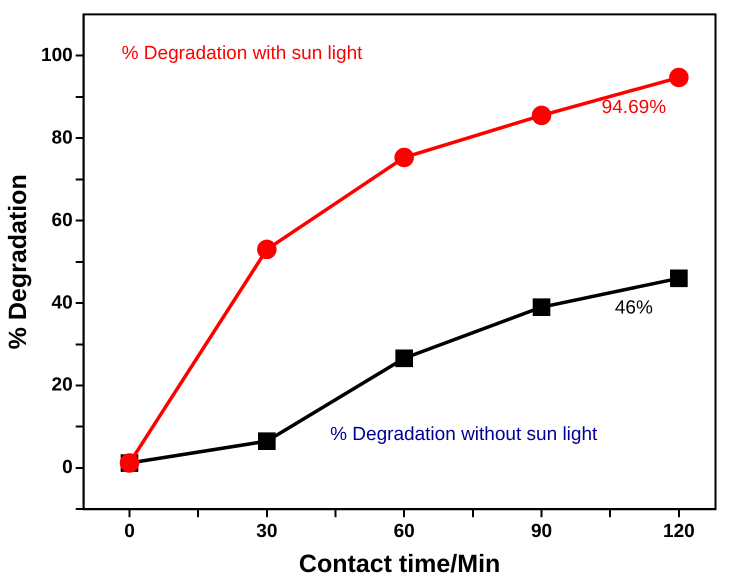 Image resolution: width=729 pixels, height=584 pixels. I want to click on text: % Degradation with sun light, so click(243, 53).